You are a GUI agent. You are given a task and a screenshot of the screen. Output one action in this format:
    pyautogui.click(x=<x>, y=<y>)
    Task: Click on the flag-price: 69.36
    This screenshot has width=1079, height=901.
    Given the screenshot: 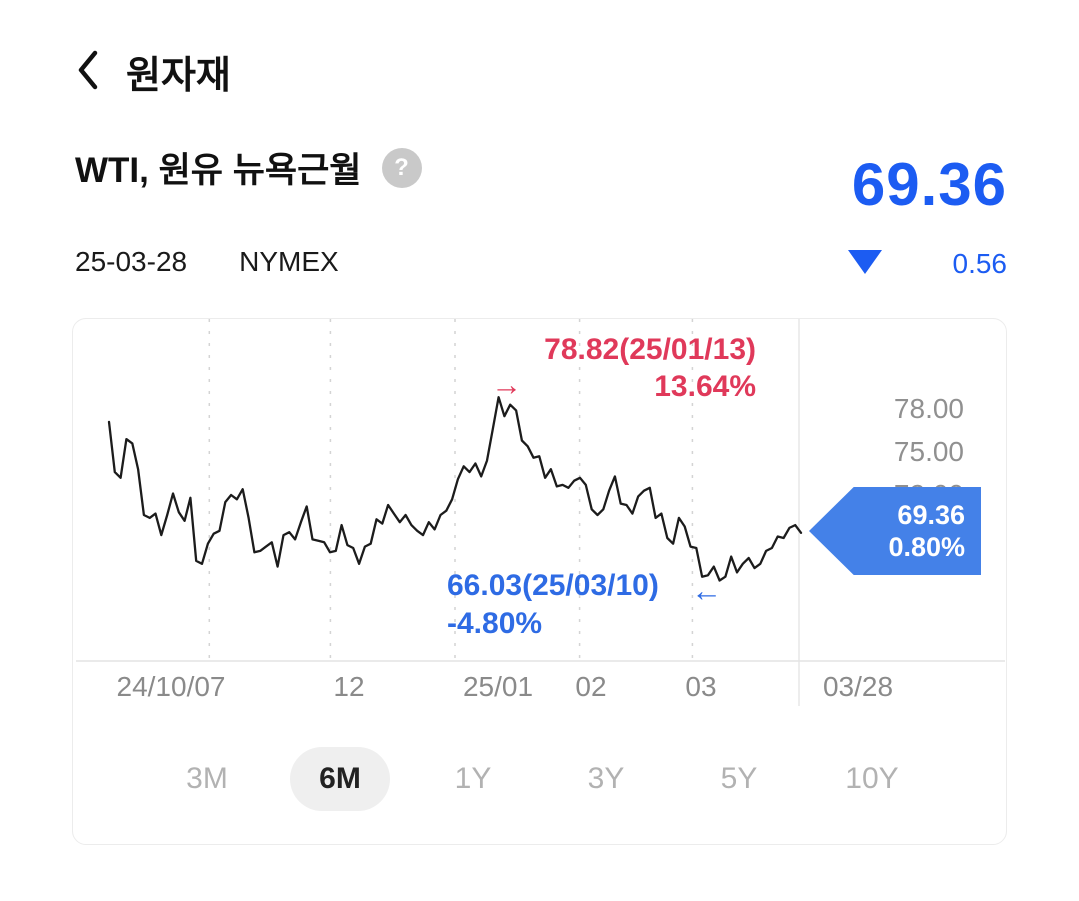 What is the action you would take?
    pyautogui.click(x=931, y=515)
    